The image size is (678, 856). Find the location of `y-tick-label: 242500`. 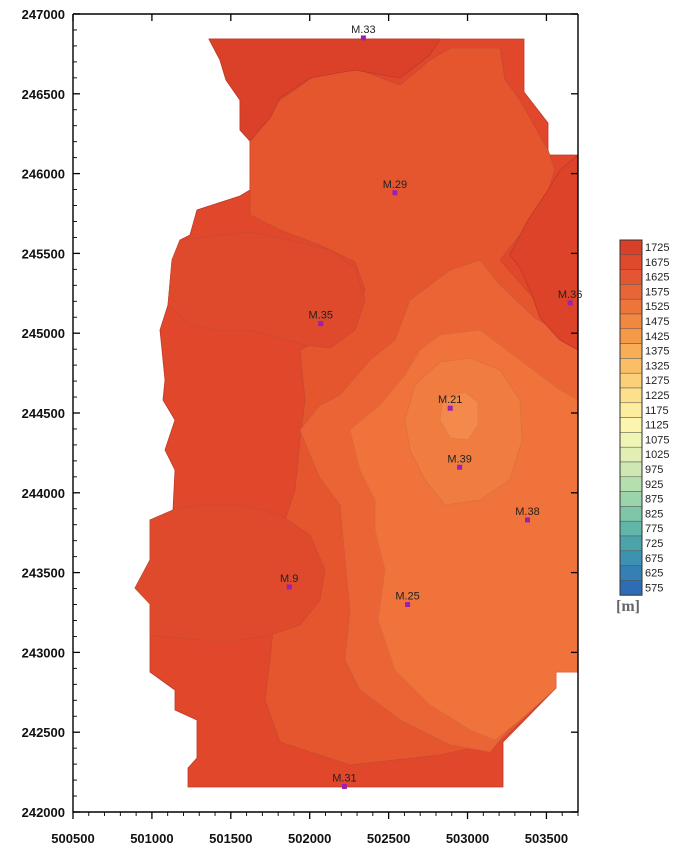

y-tick-label: 242500 is located at coordinates (43, 732).